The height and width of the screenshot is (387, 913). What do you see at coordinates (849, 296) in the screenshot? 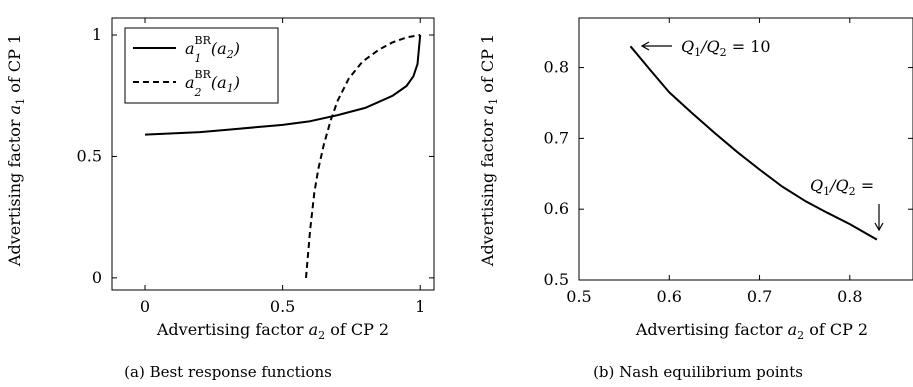
I see `x-tick-label: 0.8` at bounding box center [849, 296].